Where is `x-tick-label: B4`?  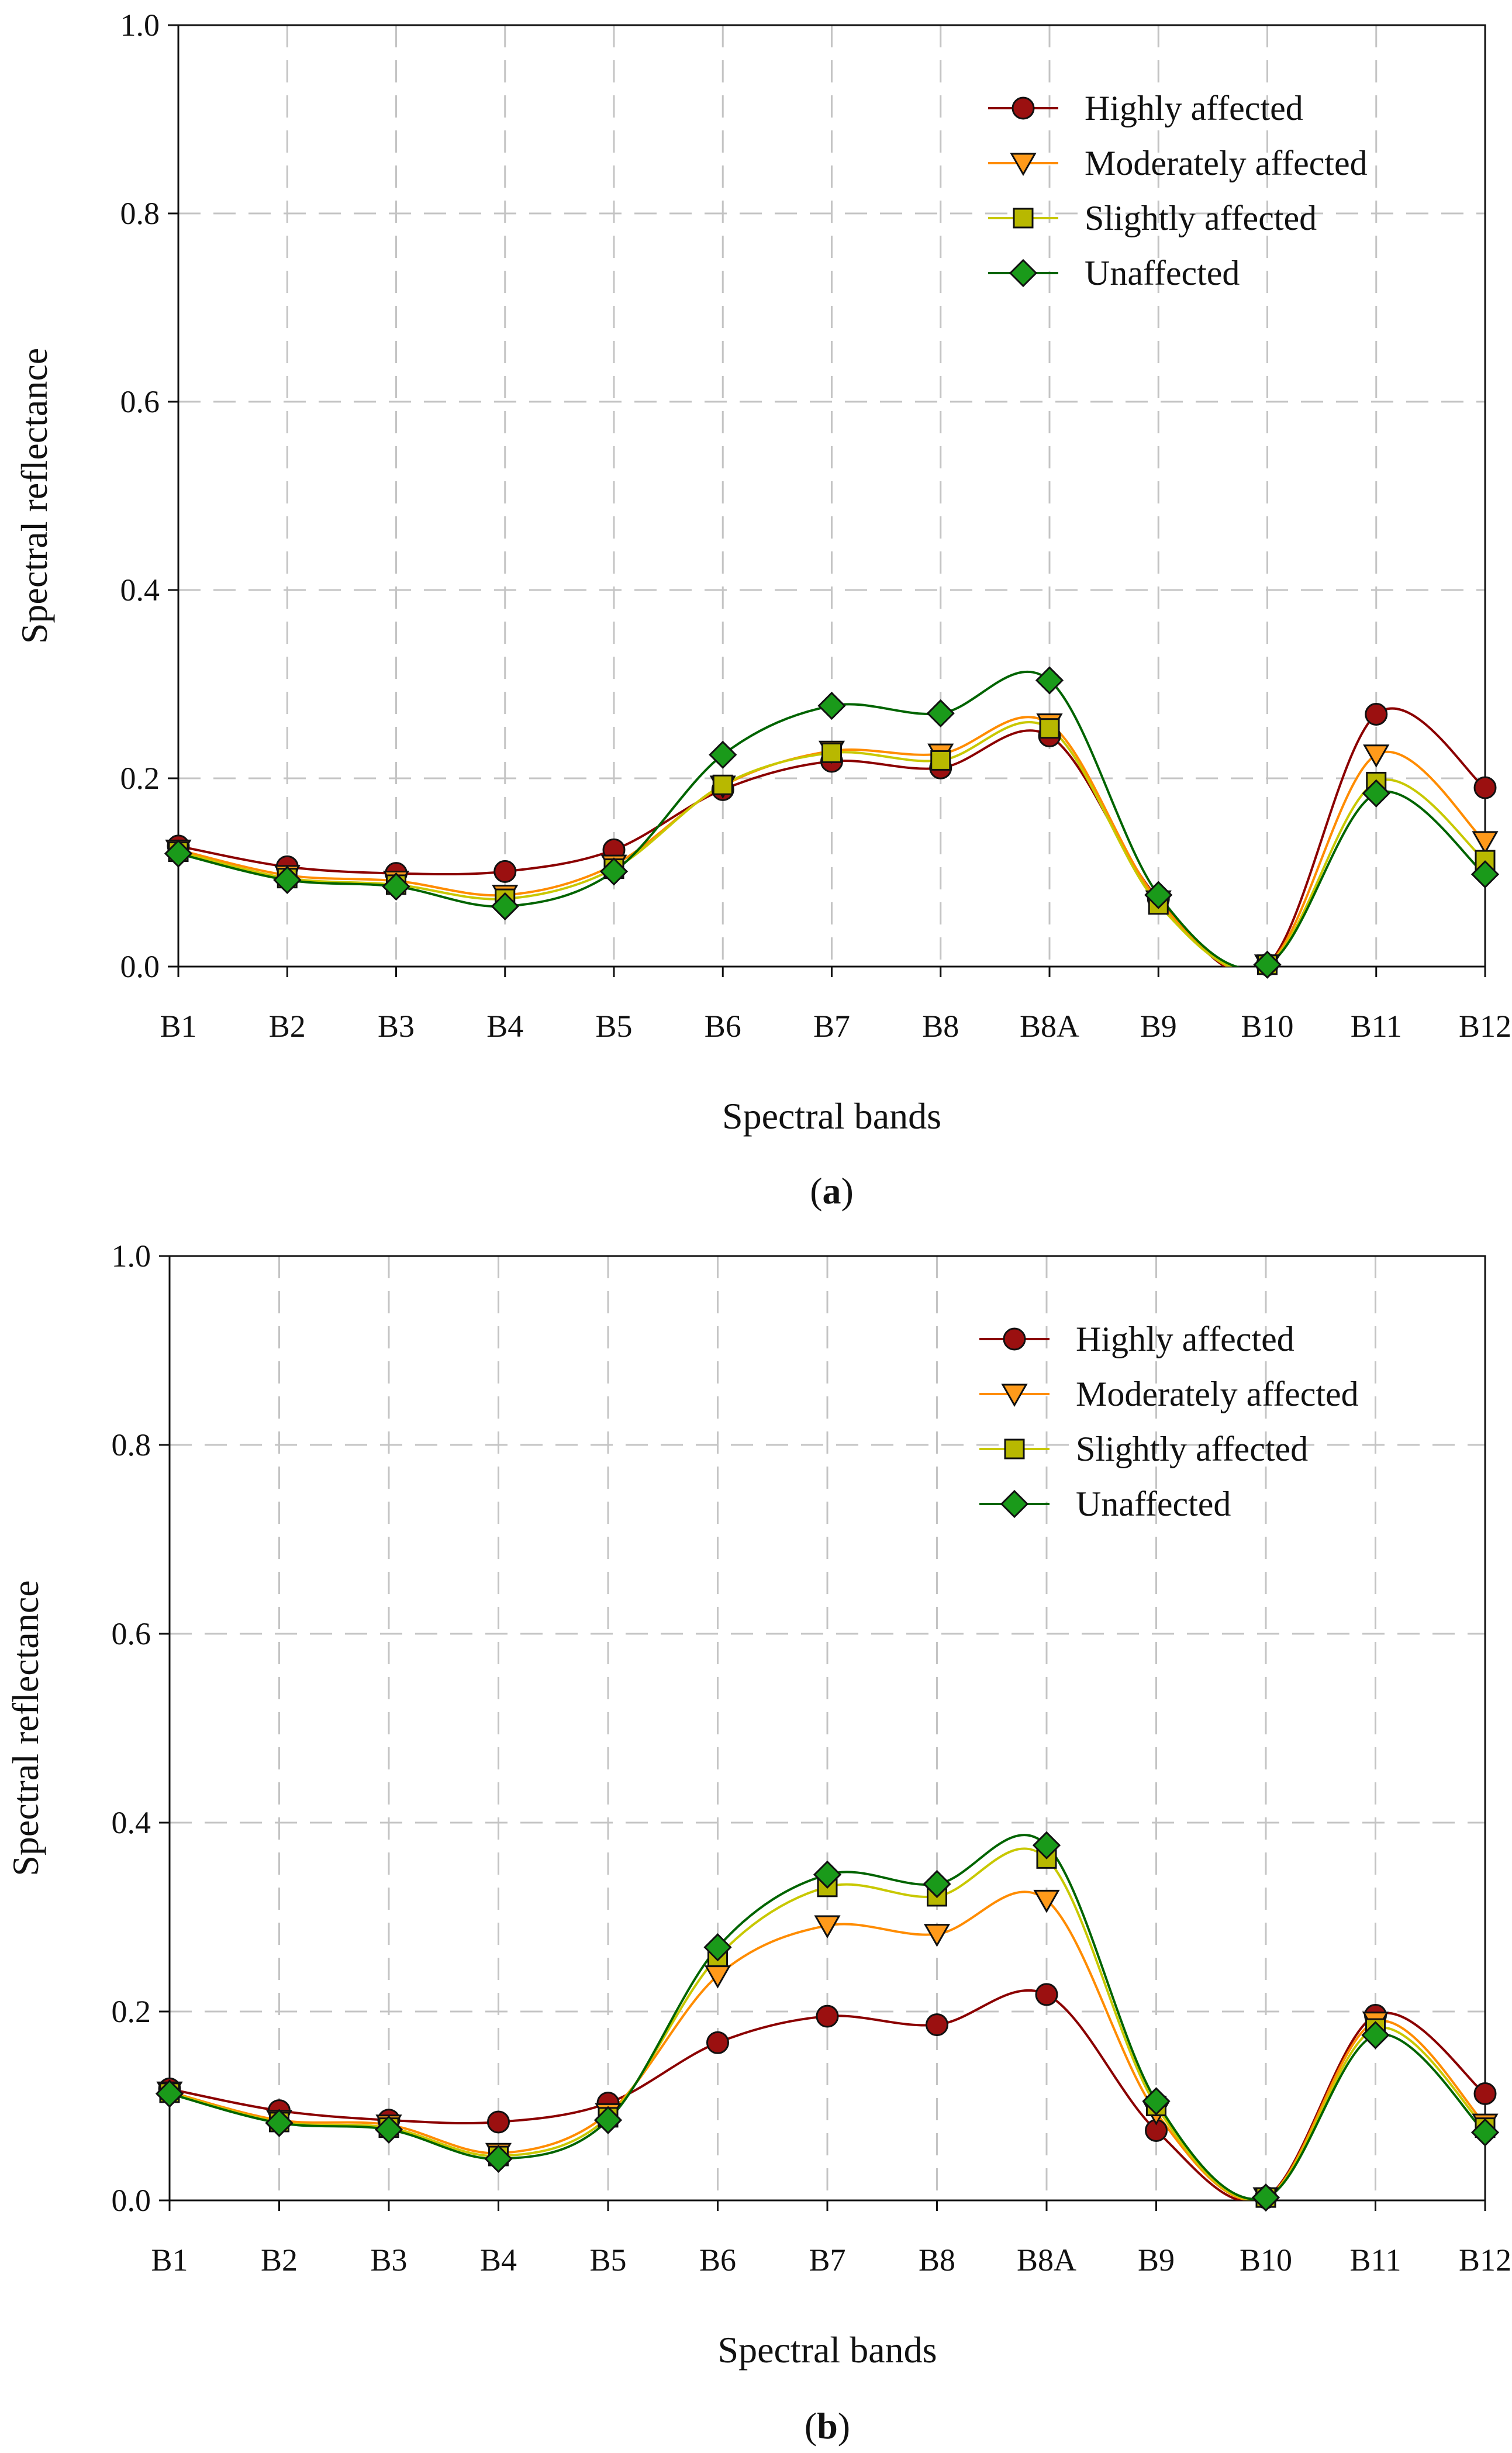 x-tick-label: B4 is located at coordinates (504, 1026).